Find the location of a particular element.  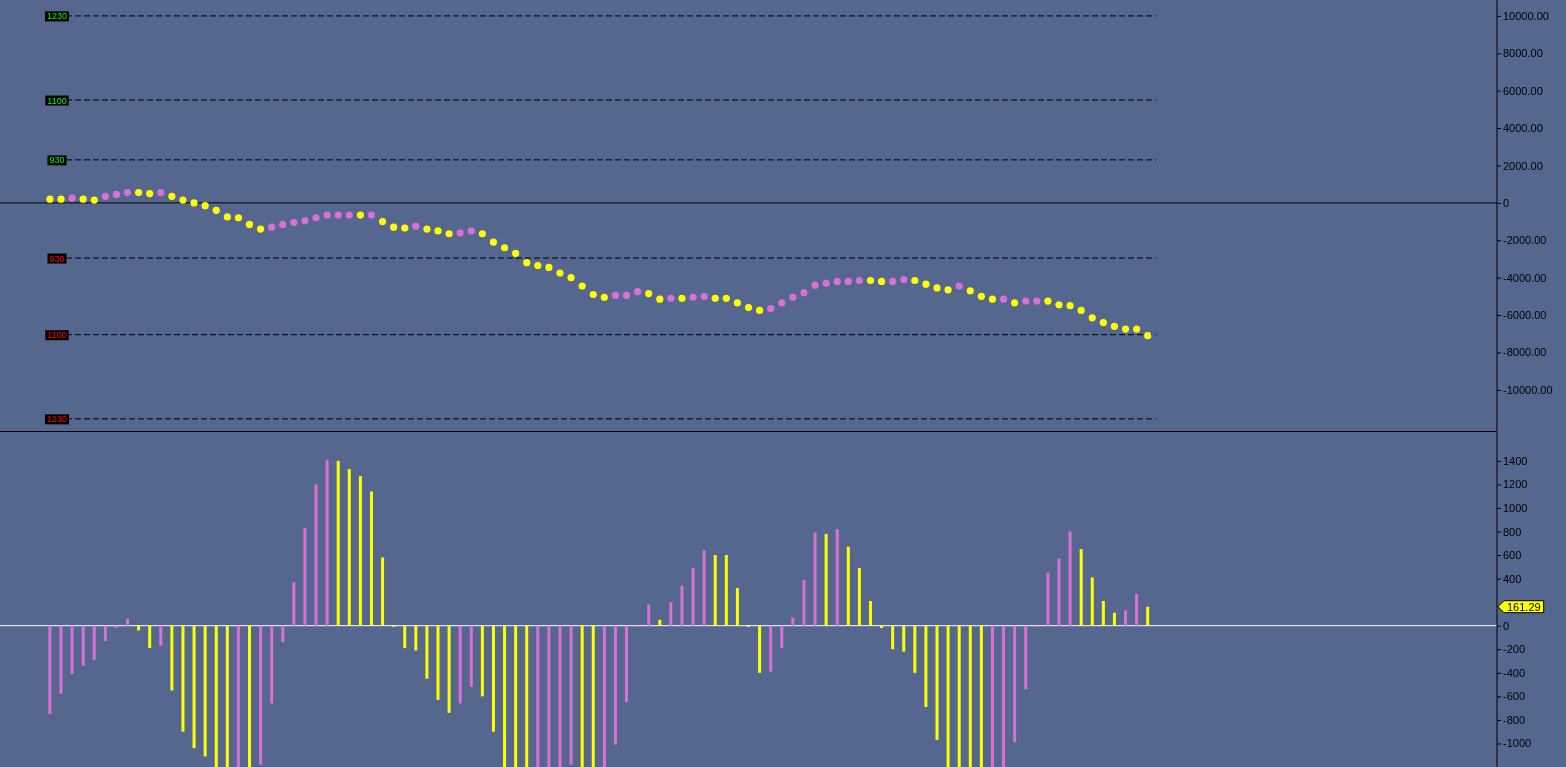

y-tick-label: -200 is located at coordinates (1514, 649).